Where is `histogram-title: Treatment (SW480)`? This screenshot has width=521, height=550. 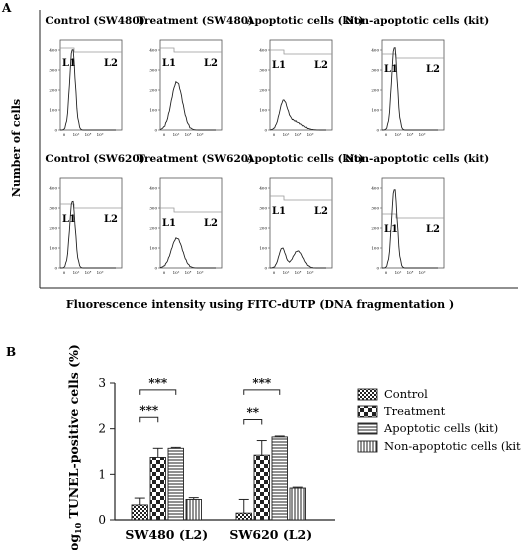
histogram-title: Treatment (SW480) is located at coordinates (195, 21).